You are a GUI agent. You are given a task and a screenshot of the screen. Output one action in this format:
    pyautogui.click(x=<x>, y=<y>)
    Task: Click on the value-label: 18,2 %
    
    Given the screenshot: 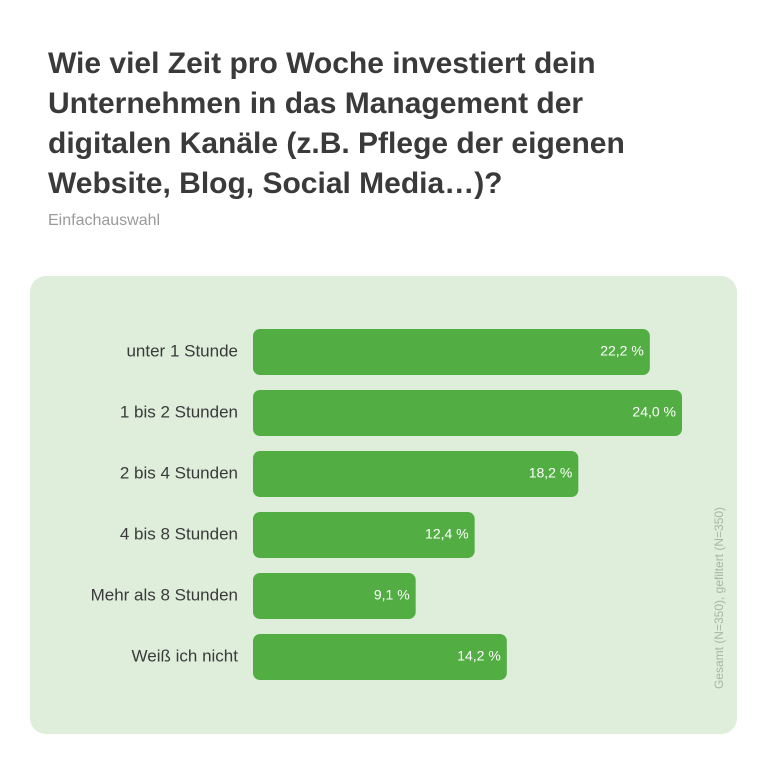 What is the action you would take?
    pyautogui.click(x=551, y=473)
    